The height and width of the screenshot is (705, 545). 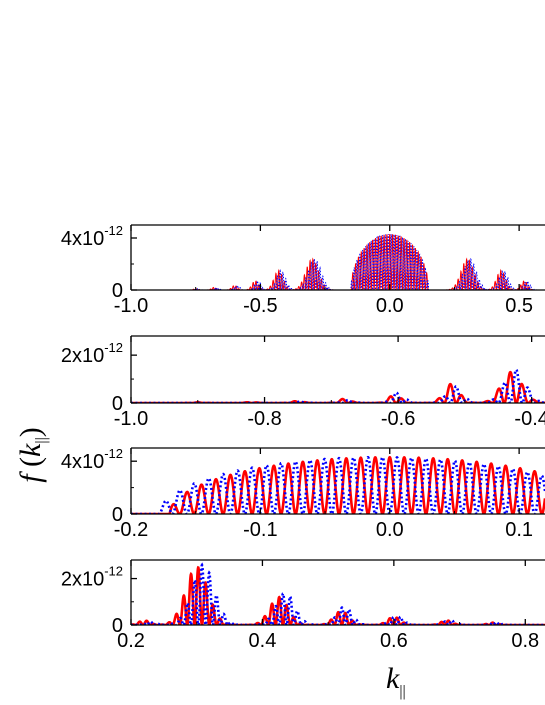 I want to click on x-tick-label: -0.8, so click(x=264, y=419).